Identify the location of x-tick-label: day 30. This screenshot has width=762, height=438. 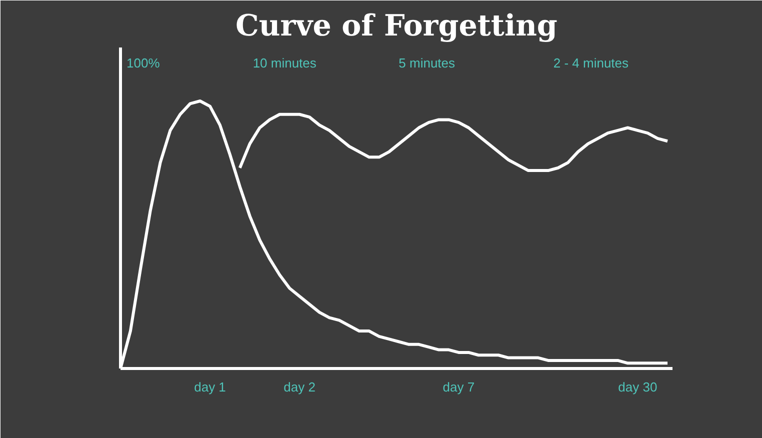
(638, 387).